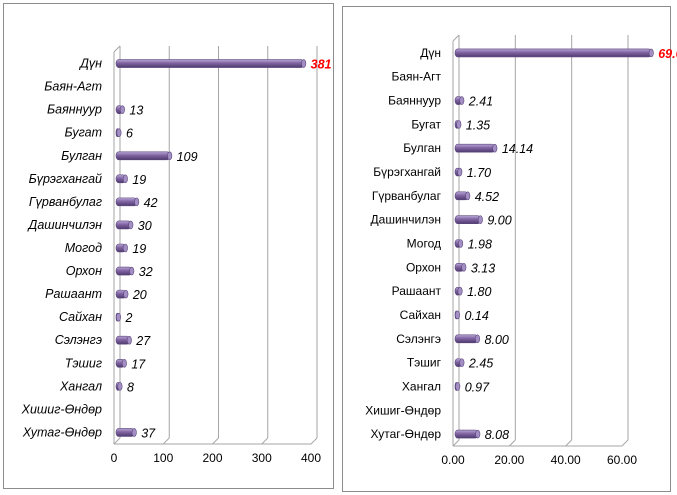  Describe the element at coordinates (667, 54) in the screenshot. I see `value-label: 69.67` at that location.